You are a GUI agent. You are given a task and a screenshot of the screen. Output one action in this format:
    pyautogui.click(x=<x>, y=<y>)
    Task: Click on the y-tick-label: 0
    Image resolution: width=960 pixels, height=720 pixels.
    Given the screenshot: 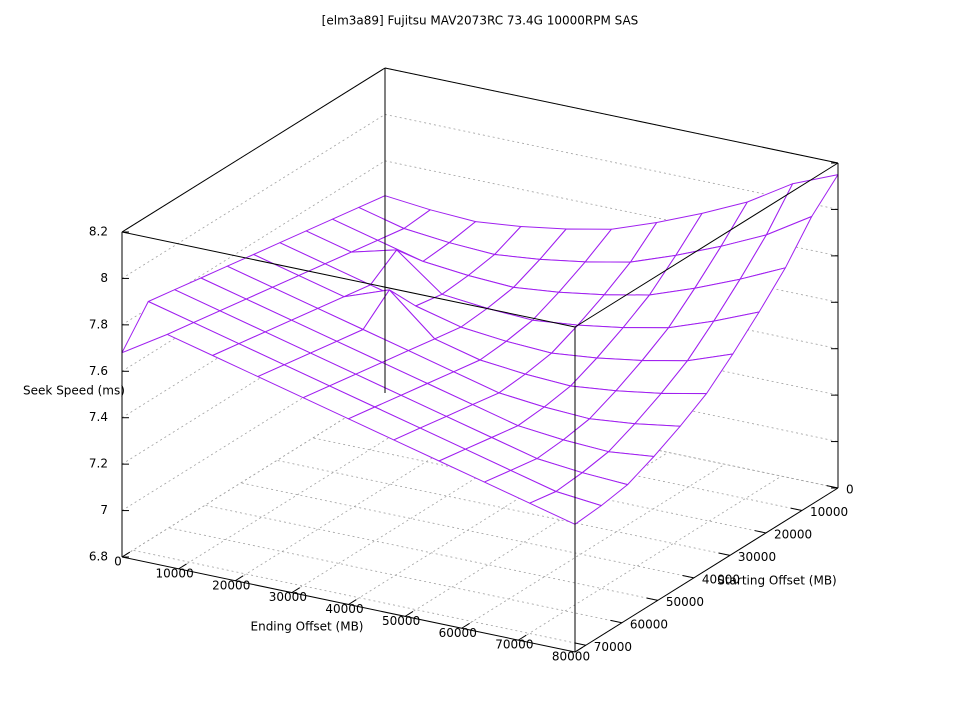 What is the action you would take?
    pyautogui.click(x=850, y=490)
    